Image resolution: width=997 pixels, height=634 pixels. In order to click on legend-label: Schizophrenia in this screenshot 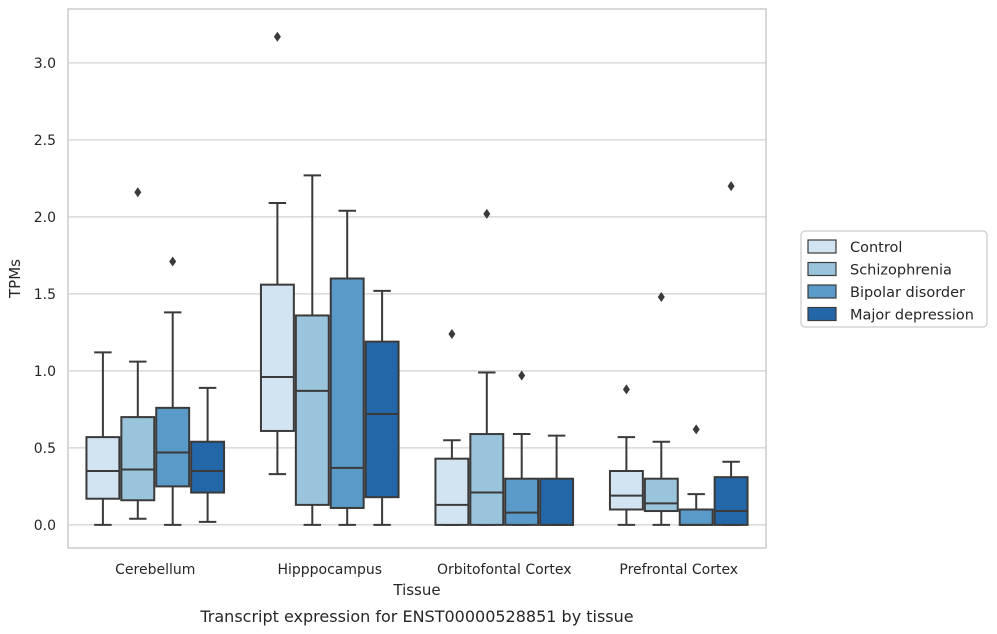, I will do `click(901, 271)`.